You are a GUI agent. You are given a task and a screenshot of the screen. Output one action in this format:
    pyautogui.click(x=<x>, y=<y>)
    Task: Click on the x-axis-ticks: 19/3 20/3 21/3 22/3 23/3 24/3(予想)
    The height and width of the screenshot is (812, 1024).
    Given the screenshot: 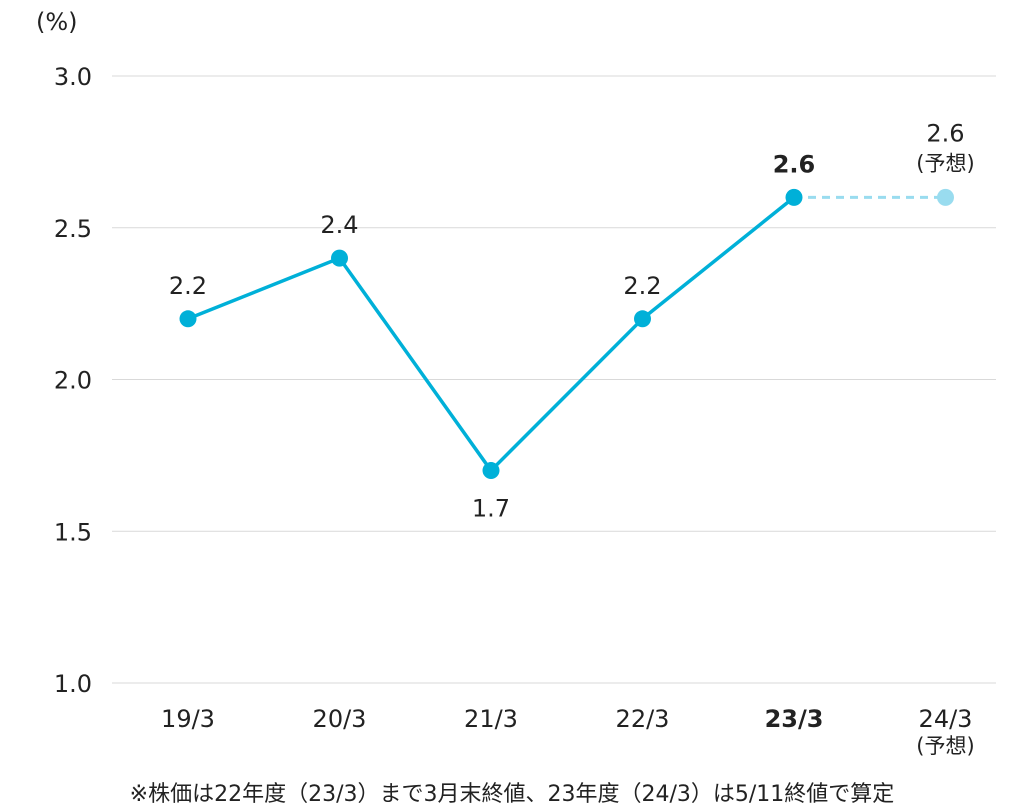 What is the action you would take?
    pyautogui.click(x=568, y=731)
    